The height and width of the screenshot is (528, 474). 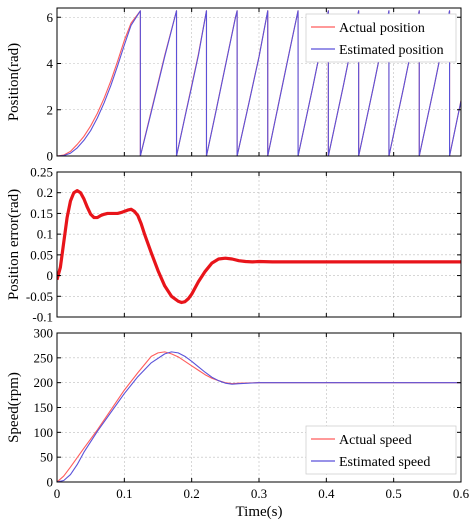 I want to click on x-axis-label: Time(s), so click(x=259, y=512).